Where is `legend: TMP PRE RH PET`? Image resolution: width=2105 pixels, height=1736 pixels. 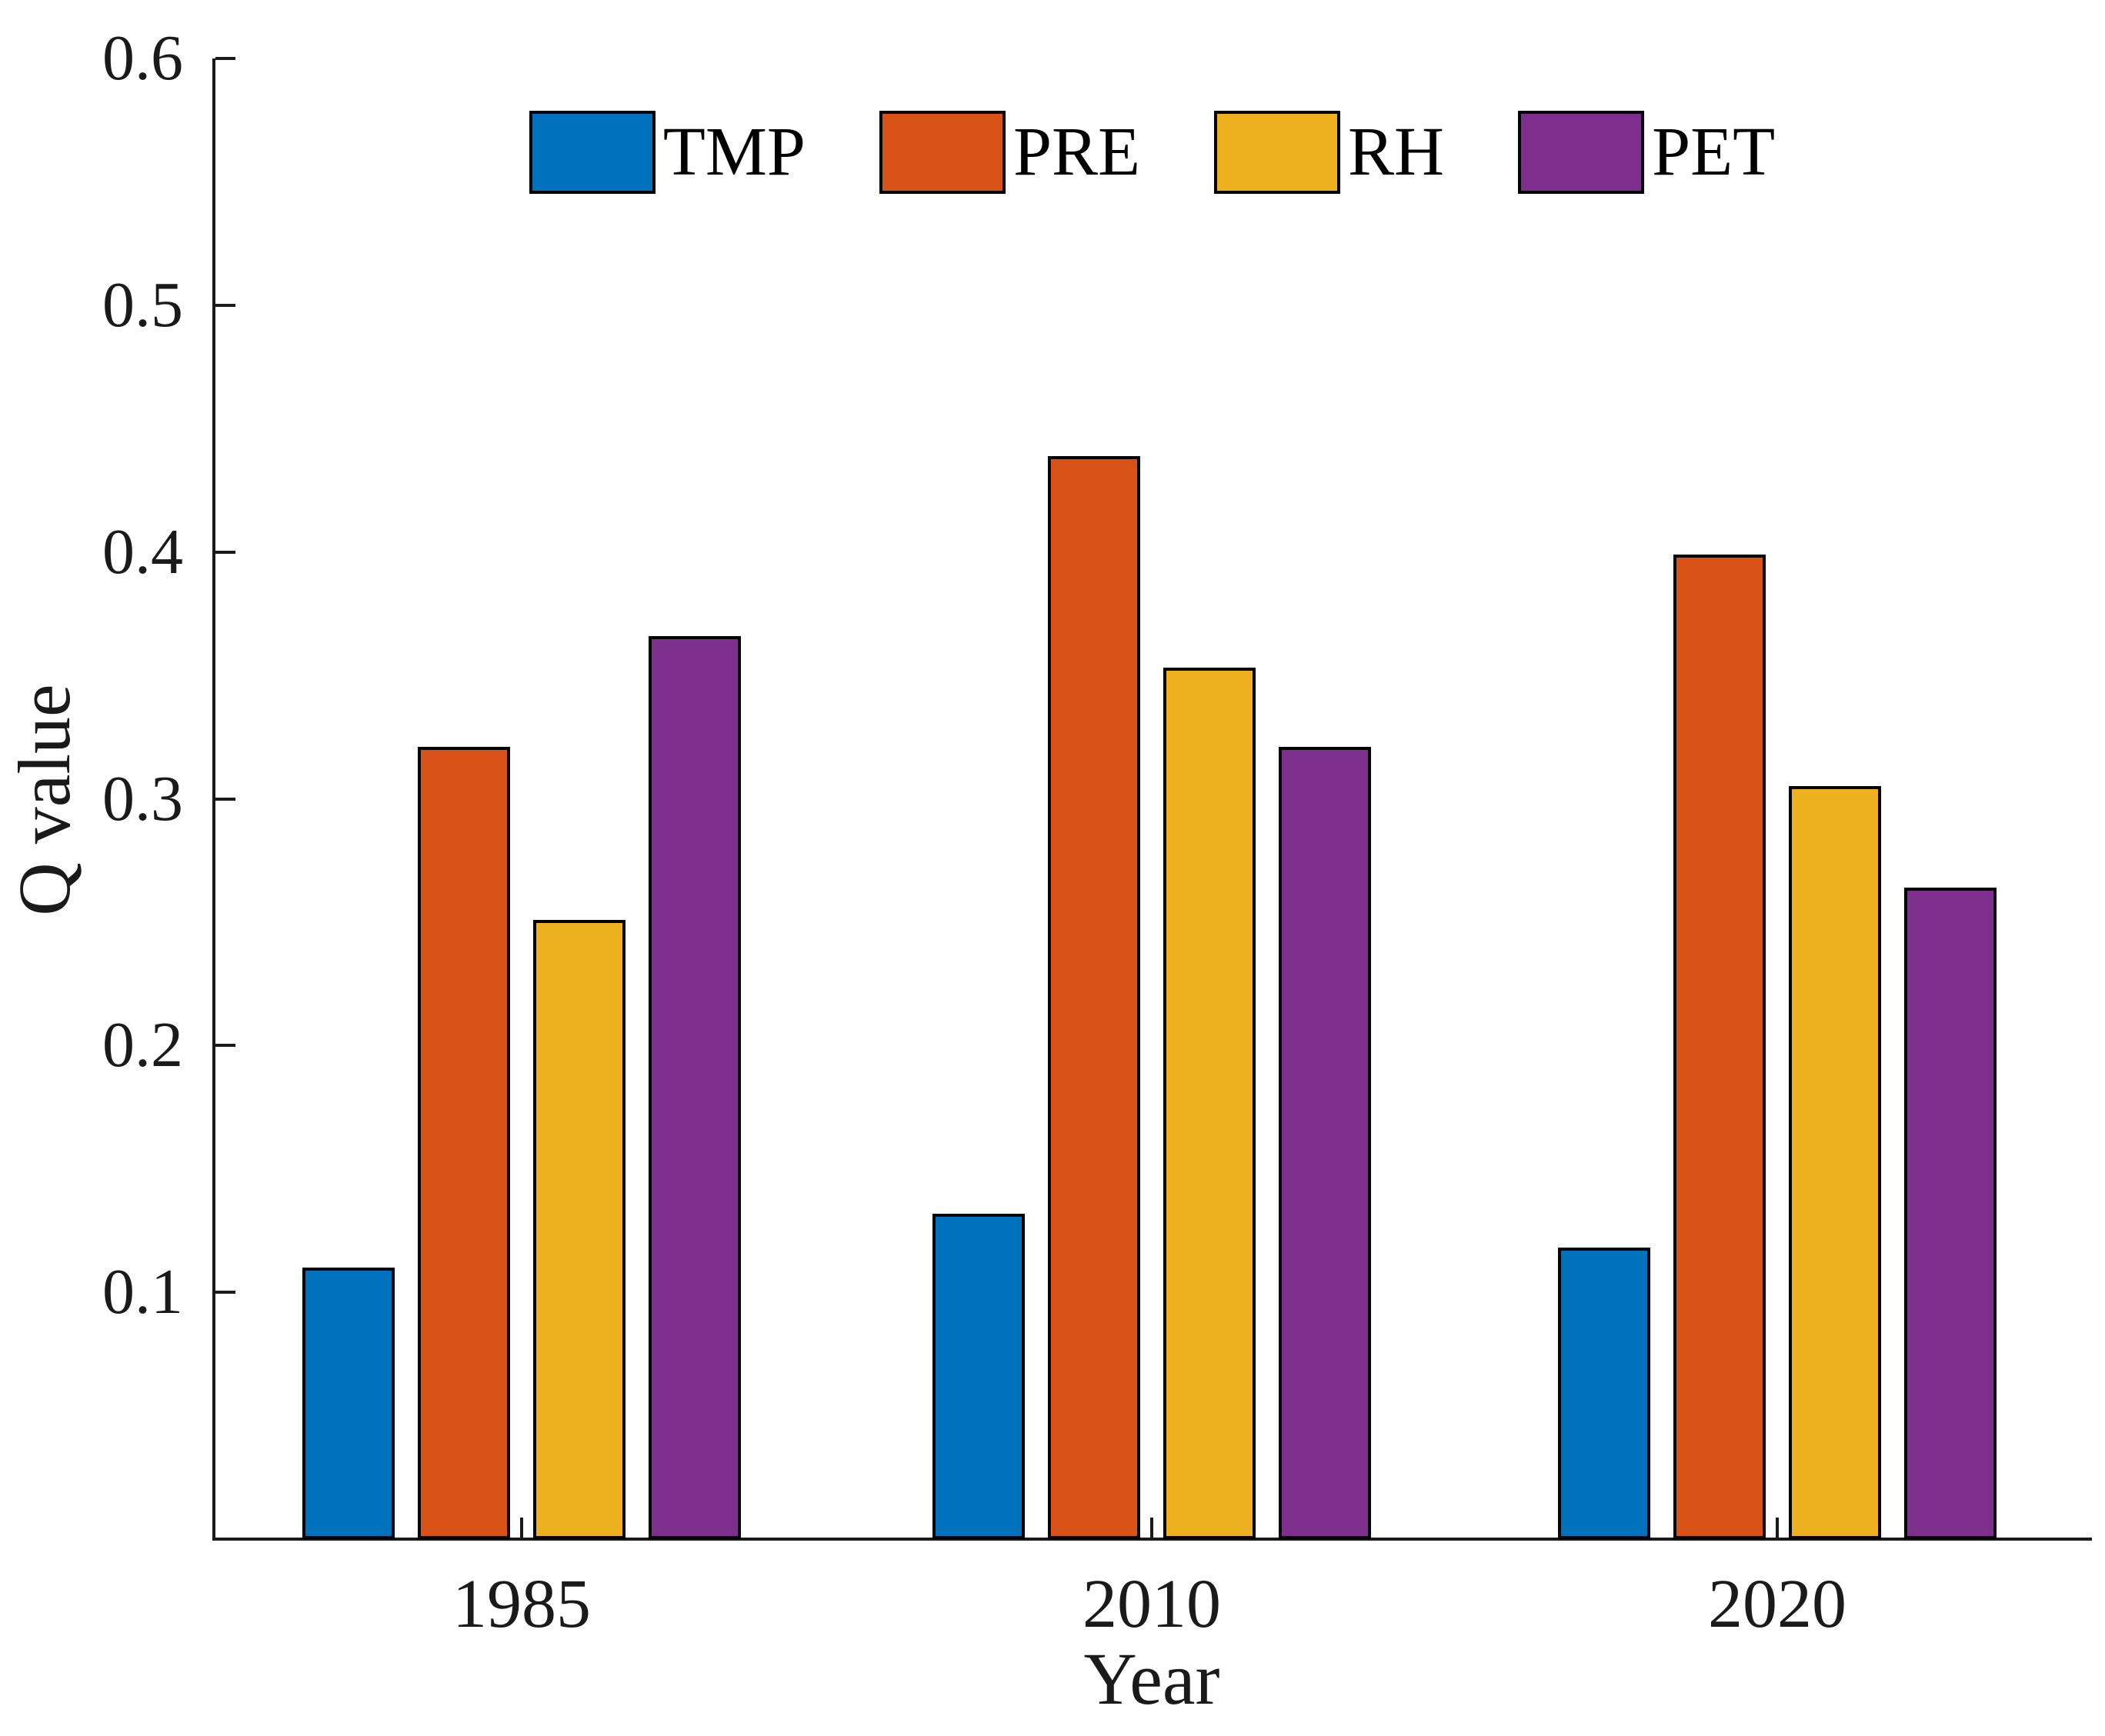
legend: TMP PRE RH PET is located at coordinates (1152, 152).